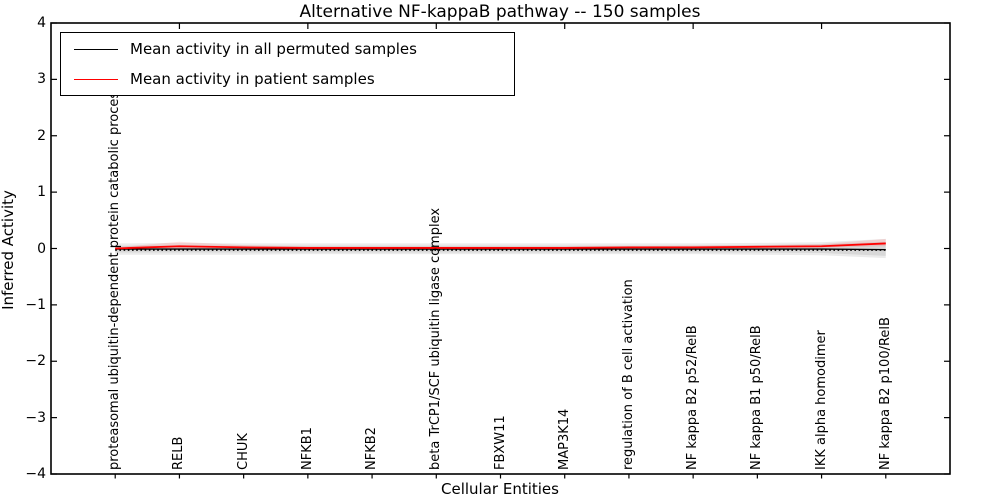 The image size is (1000, 500). What do you see at coordinates (35, 304) in the screenshot?
I see `y-tick-label: −1` at bounding box center [35, 304].